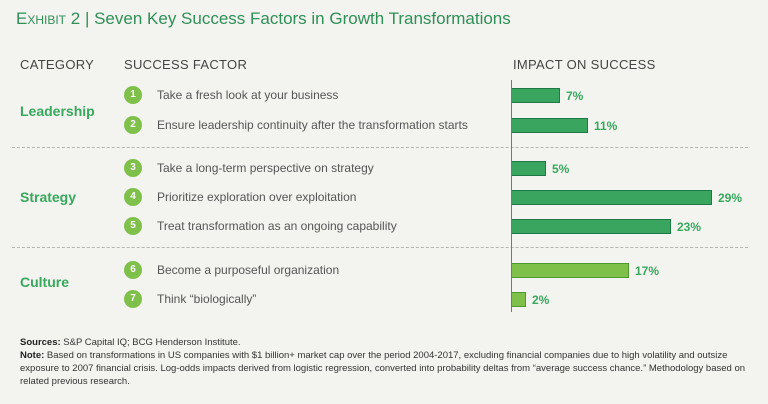 The width and height of the screenshot is (768, 404). I want to click on impact-value-label: 29%, so click(730, 198).